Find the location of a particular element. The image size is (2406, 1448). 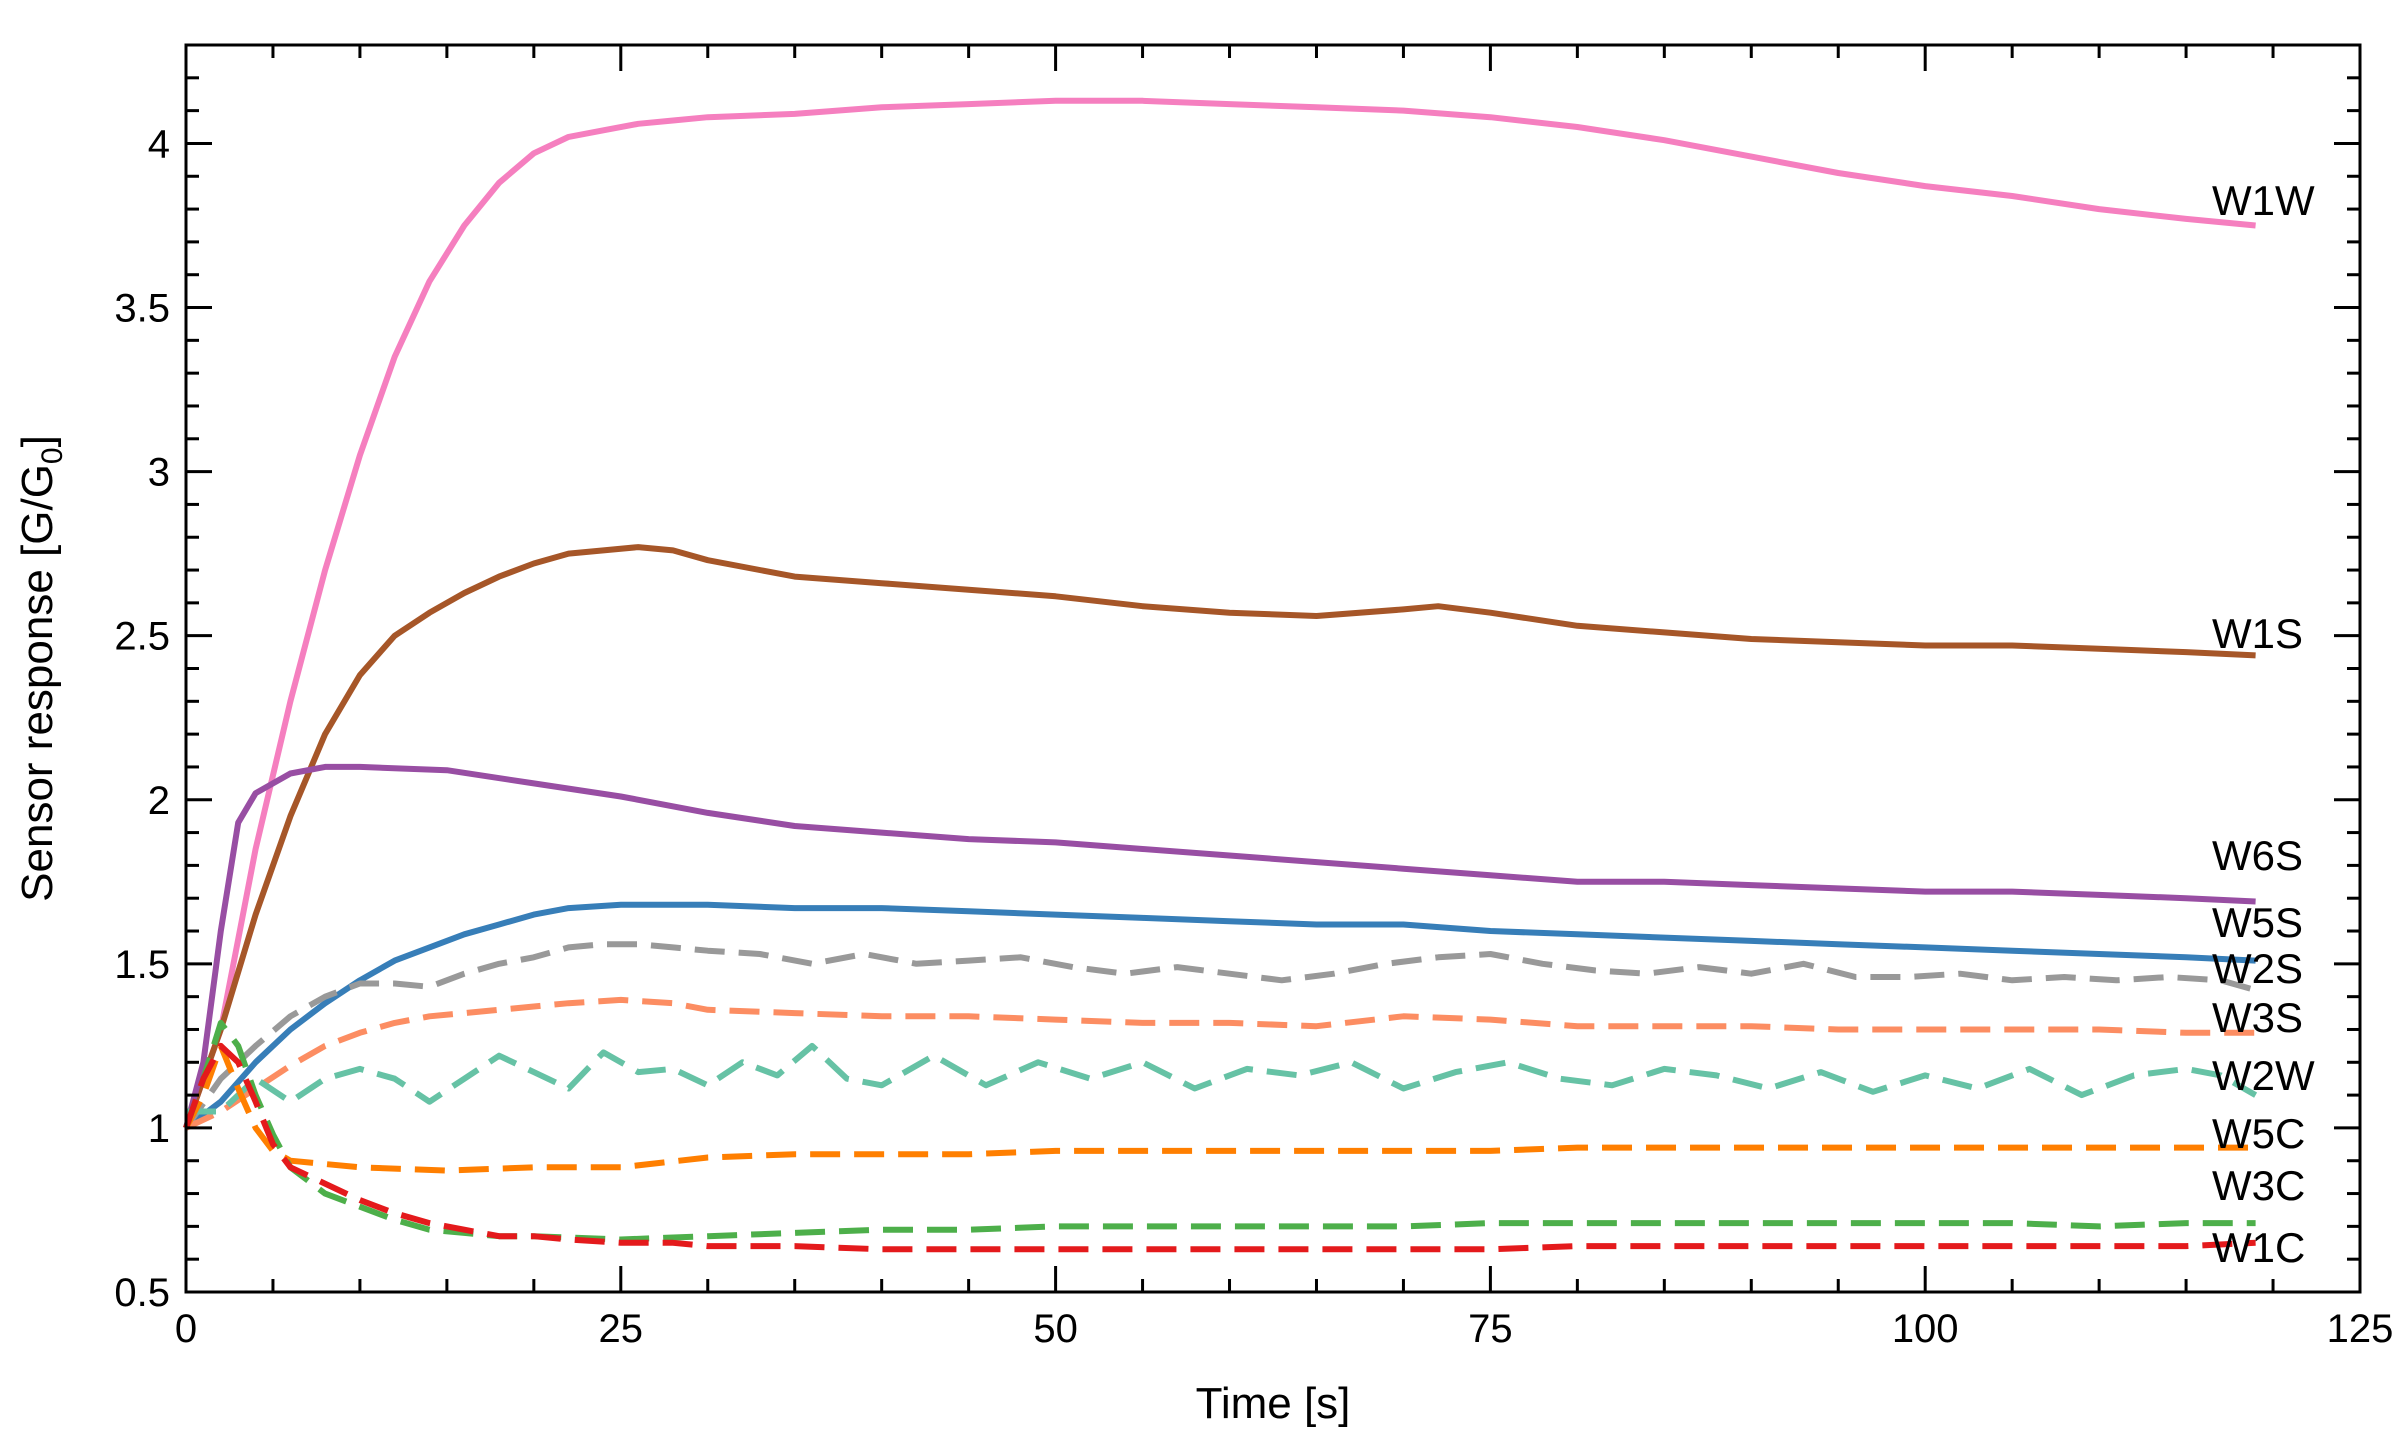

x-tick-label: 25 is located at coordinates (621, 1329).